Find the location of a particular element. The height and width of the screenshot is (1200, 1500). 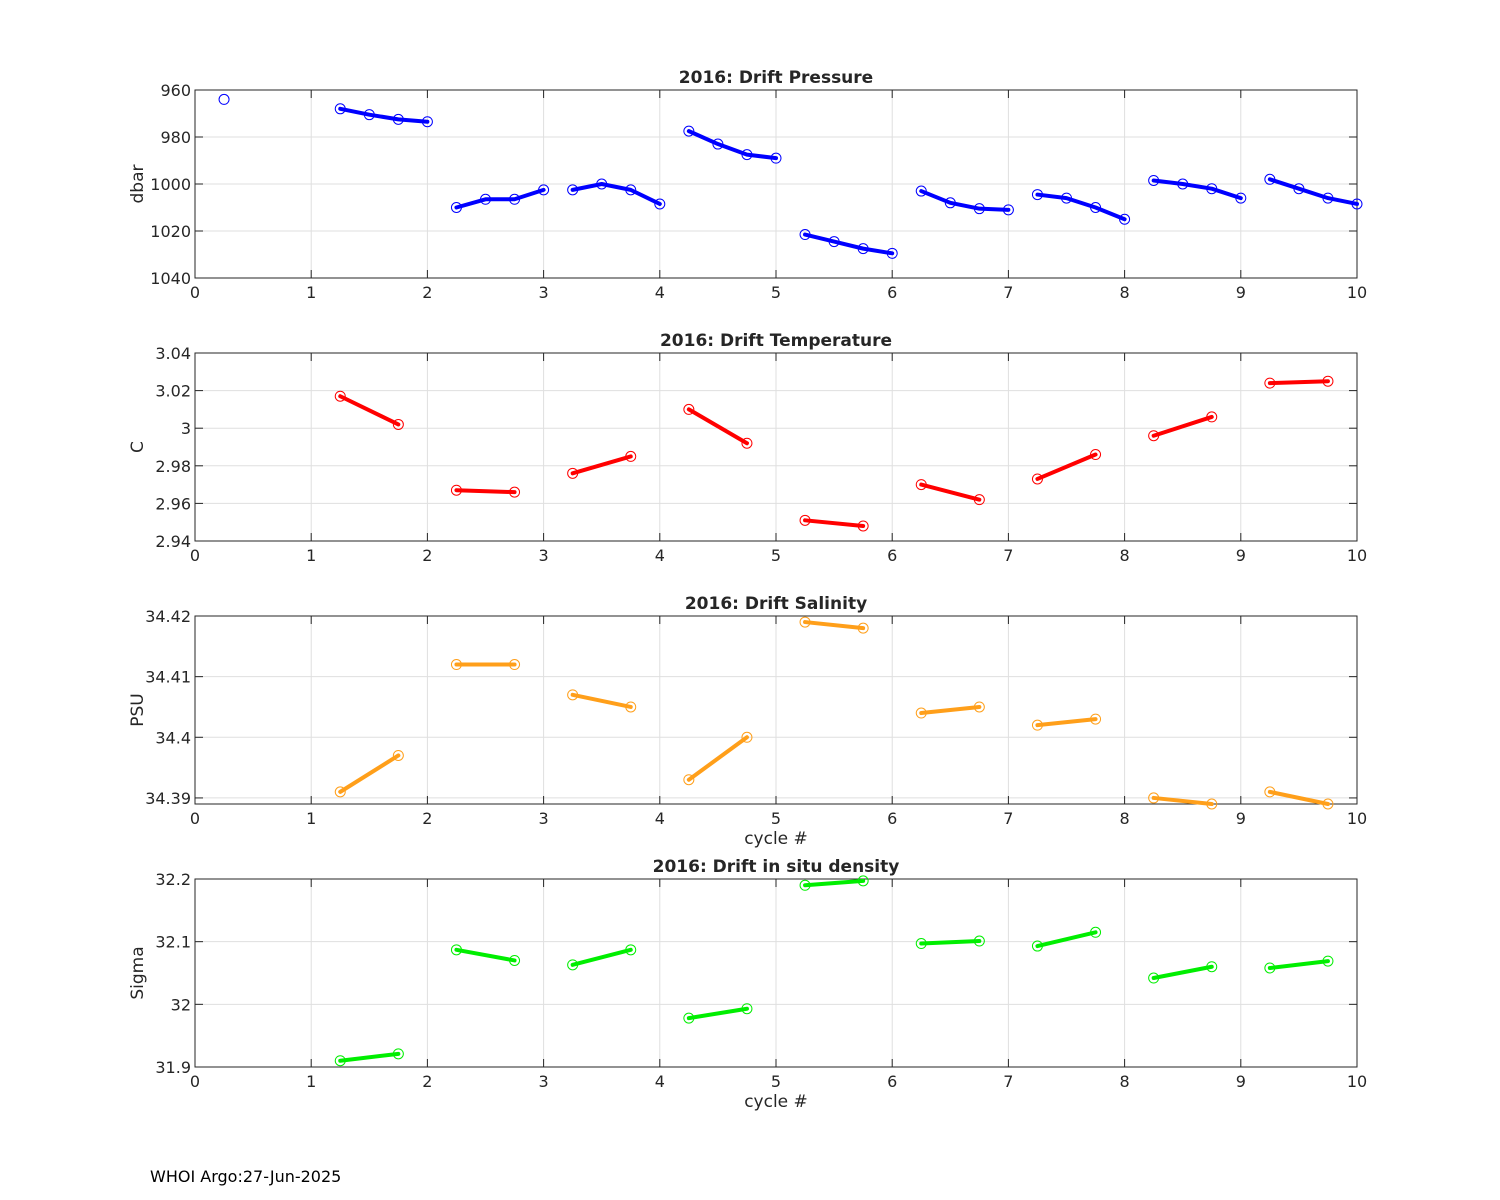

y-tick-label: 34.4 is located at coordinates (173, 737).